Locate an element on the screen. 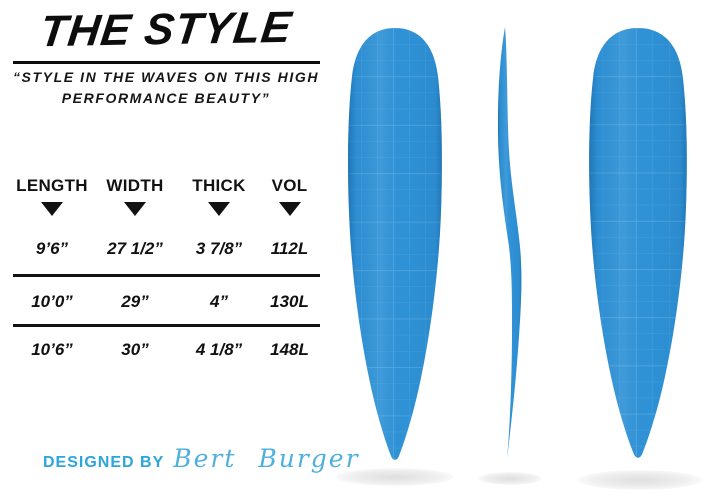 This screenshot has height=504, width=713. thick-value: 4” is located at coordinates (219, 301).